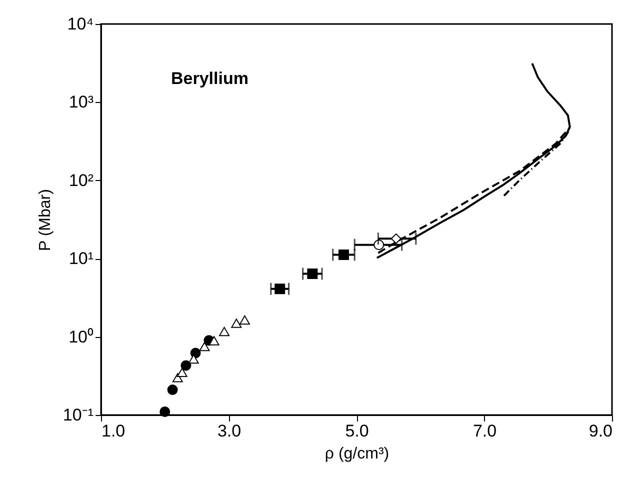  I want to click on y-tick-label: 10⁻¹, so click(78, 415).